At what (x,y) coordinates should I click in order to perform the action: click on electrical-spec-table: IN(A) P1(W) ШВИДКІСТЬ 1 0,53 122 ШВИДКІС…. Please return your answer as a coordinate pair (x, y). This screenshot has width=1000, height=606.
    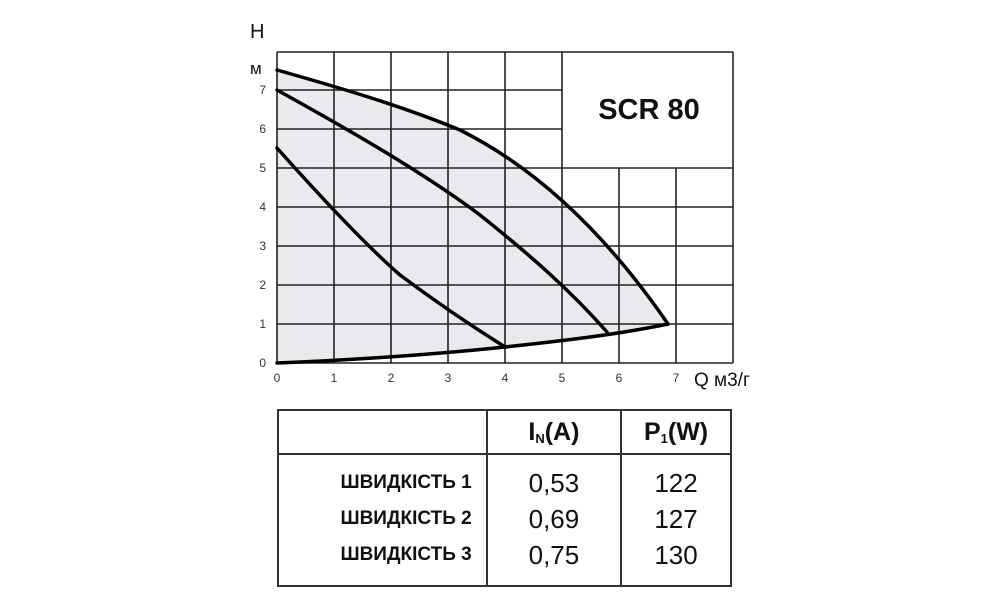
    Looking at the image, I should click on (504, 498).